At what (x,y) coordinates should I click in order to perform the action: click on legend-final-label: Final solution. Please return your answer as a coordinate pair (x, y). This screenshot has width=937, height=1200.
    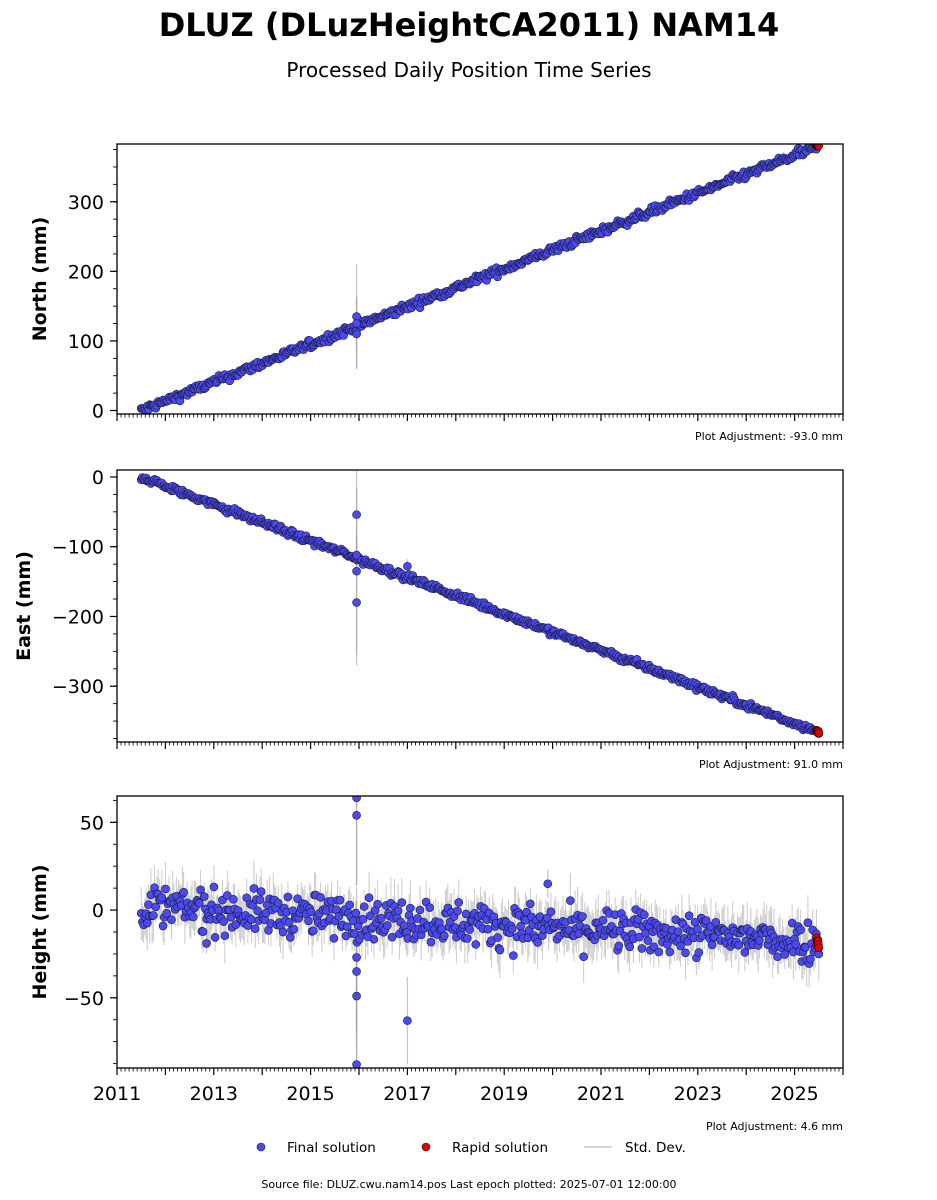
    Looking at the image, I should click on (331, 1148).